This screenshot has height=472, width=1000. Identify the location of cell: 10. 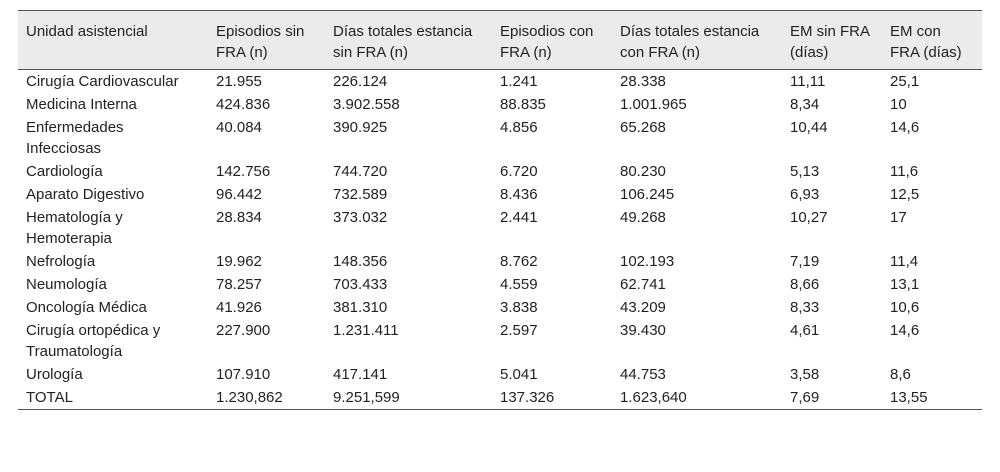
(898, 104).